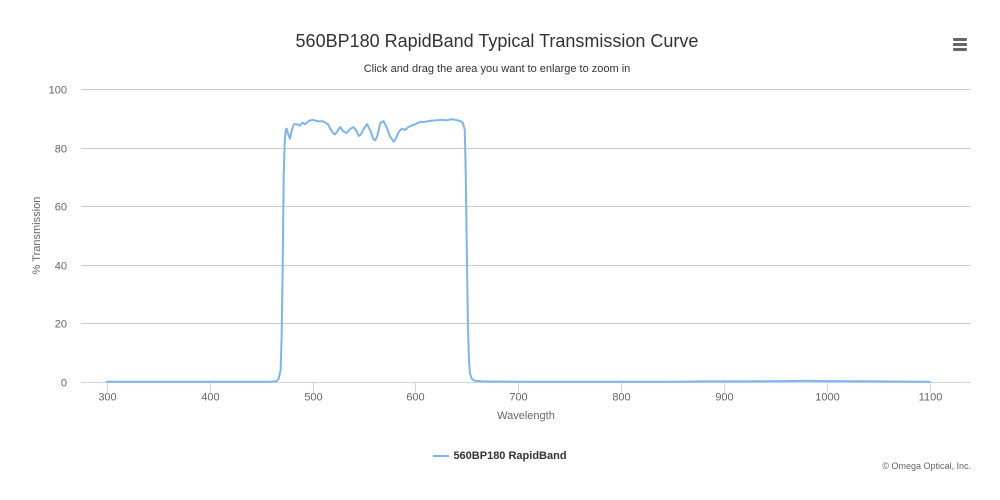 The height and width of the screenshot is (500, 1000). I want to click on hamburger-menu-icon, so click(960, 45).